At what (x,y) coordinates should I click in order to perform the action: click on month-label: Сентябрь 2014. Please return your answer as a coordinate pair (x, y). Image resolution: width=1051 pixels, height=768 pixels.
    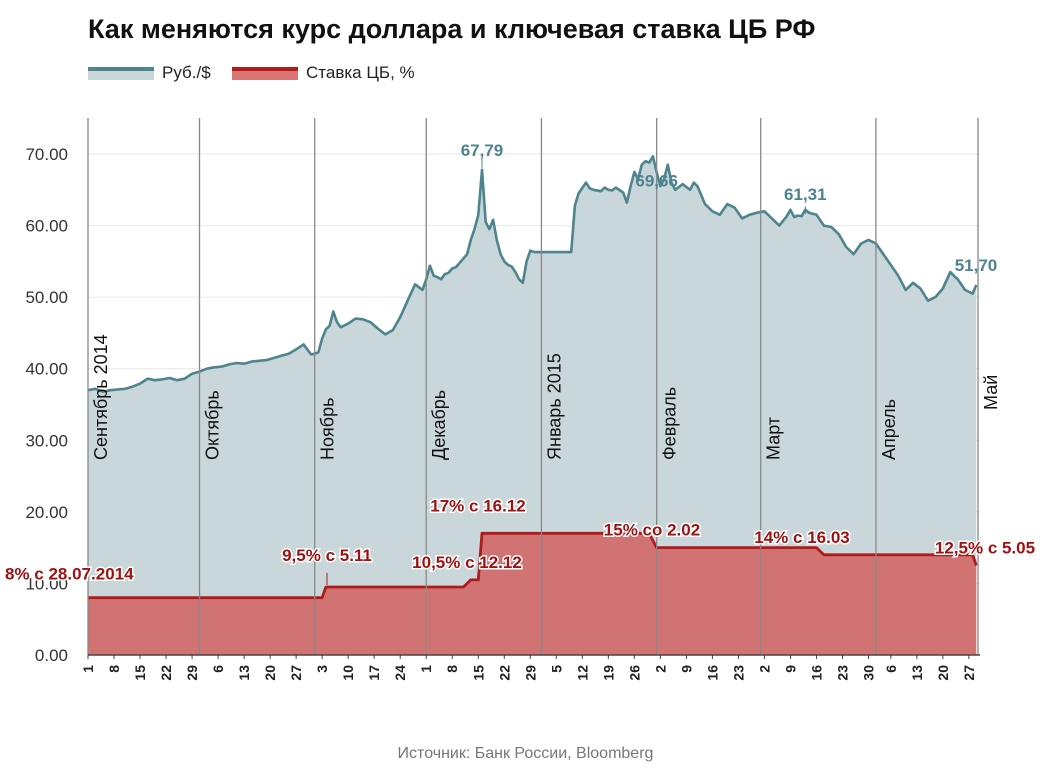
    Looking at the image, I should click on (101, 397).